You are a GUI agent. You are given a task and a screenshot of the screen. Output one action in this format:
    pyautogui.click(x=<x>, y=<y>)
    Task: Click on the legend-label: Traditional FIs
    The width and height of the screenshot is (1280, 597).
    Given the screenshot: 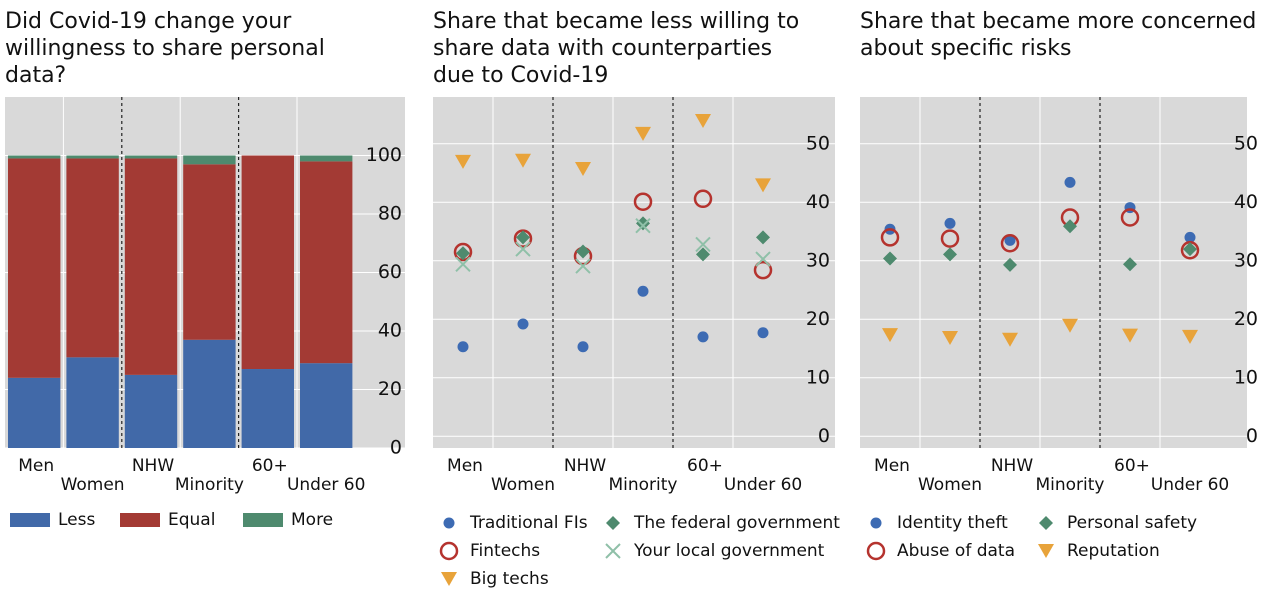 What is the action you would take?
    pyautogui.click(x=528, y=523)
    